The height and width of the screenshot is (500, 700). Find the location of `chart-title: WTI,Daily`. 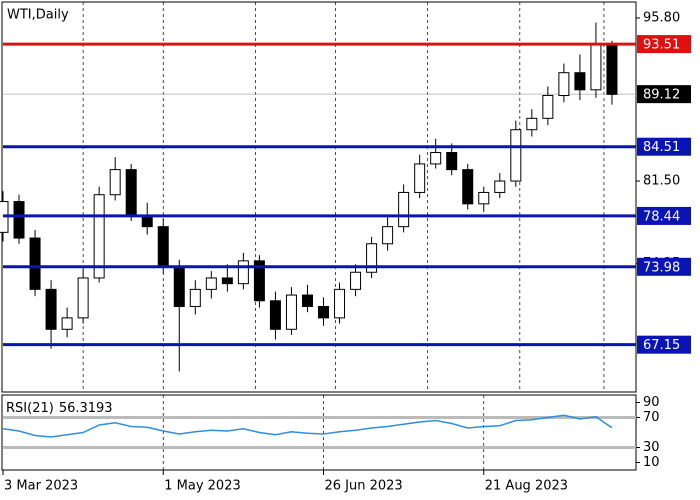

chart-title: WTI,Daily is located at coordinates (38, 15).